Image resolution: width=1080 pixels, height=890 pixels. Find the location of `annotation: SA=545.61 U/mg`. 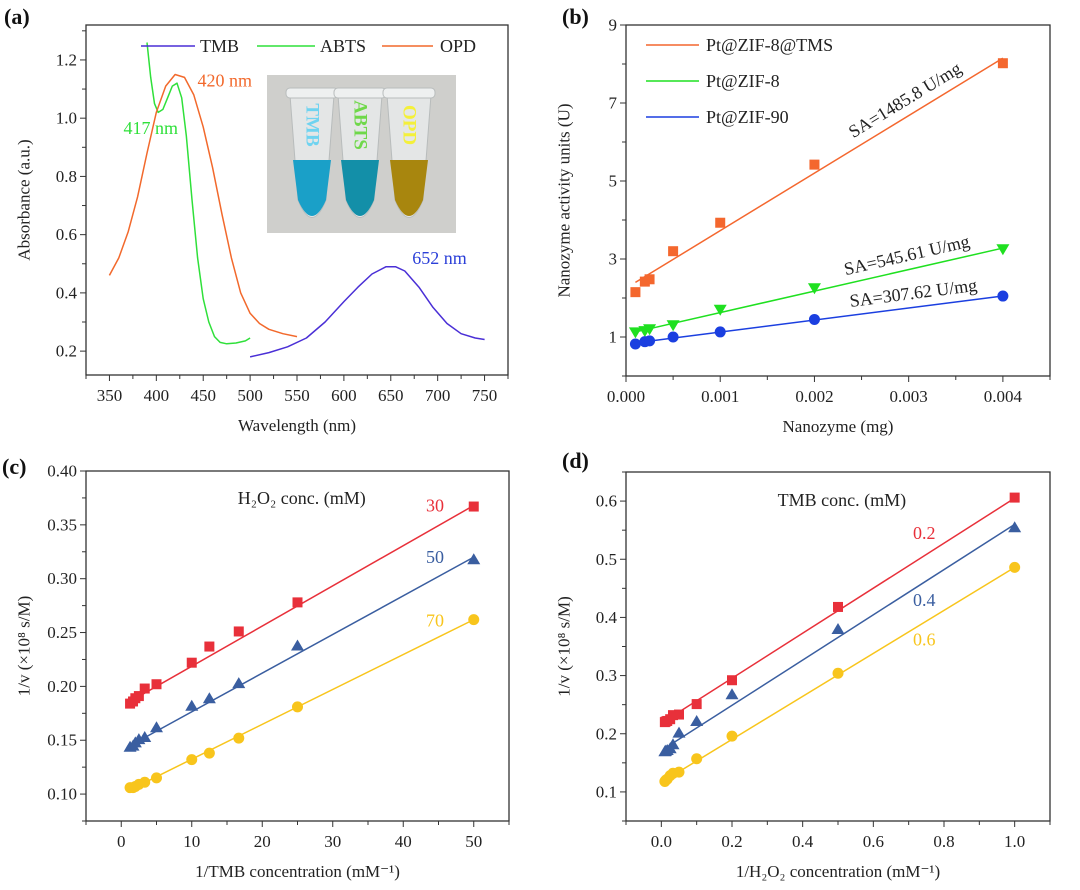

annotation: SA=545.61 U/mg is located at coordinates (906, 255).